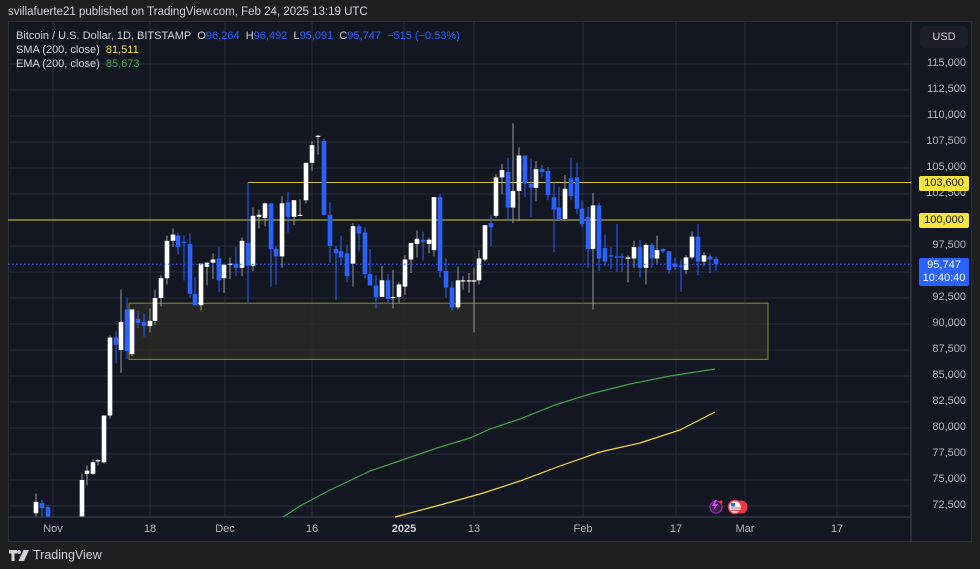 The width and height of the screenshot is (980, 569). Describe the element at coordinates (122, 64) in the screenshot. I see `ema-value: 85,673` at that location.